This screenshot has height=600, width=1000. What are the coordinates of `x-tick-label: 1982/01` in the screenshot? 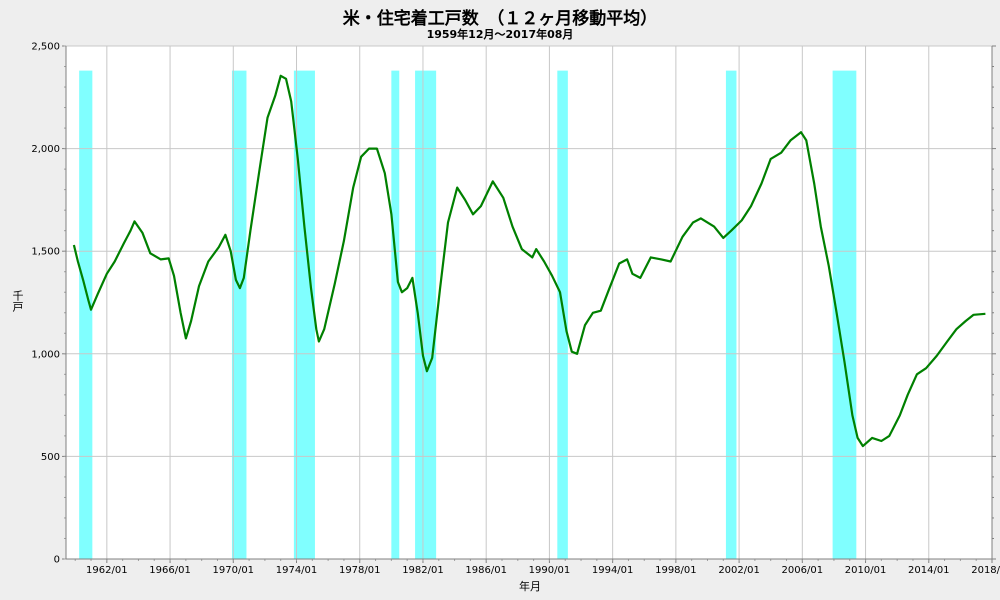 It's located at (423, 570).